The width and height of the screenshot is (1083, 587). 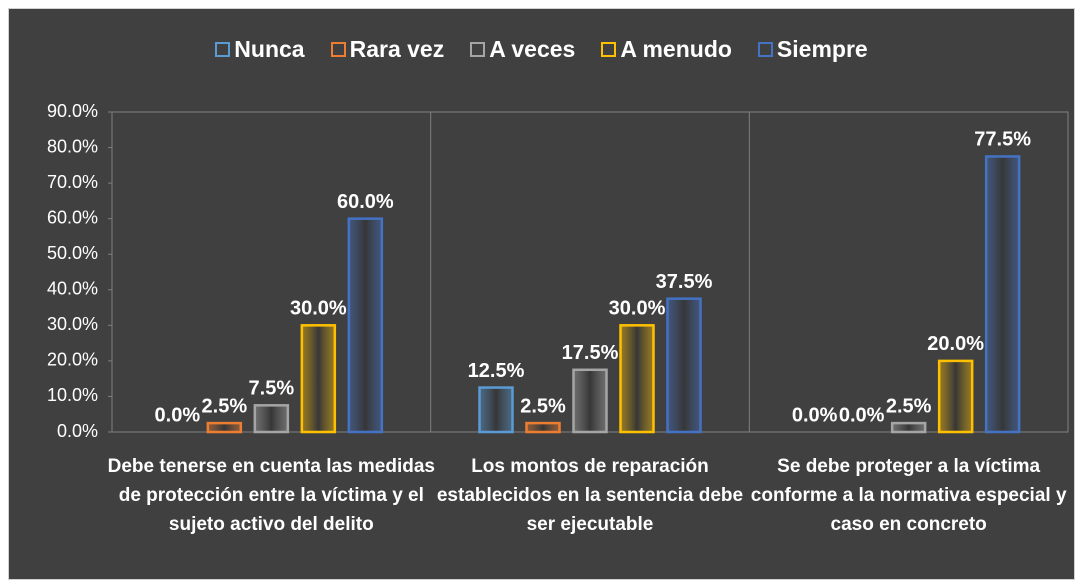 I want to click on legend-label: A menudo, so click(x=676, y=49).